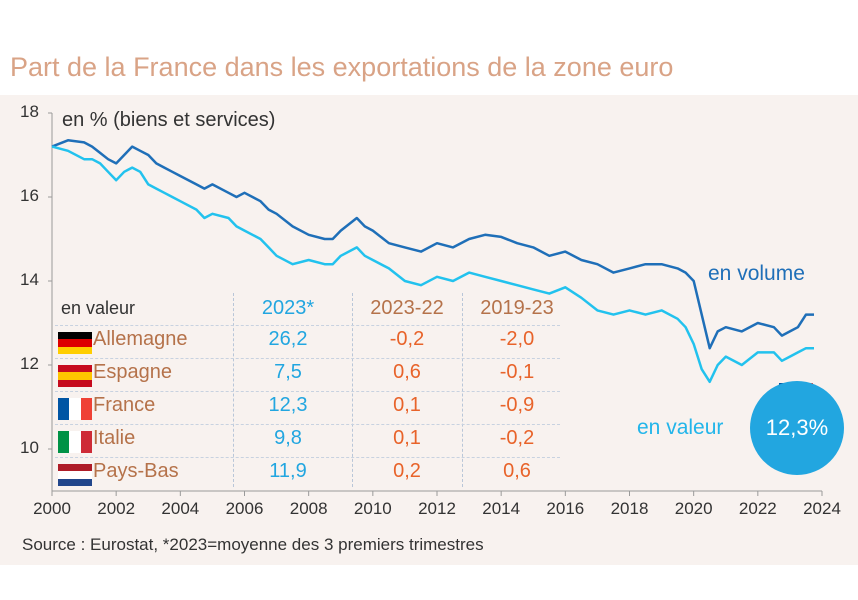 The height and width of the screenshot is (600, 858). Describe the element at coordinates (501, 508) in the screenshot. I see `x-tick-label: 2014` at that location.